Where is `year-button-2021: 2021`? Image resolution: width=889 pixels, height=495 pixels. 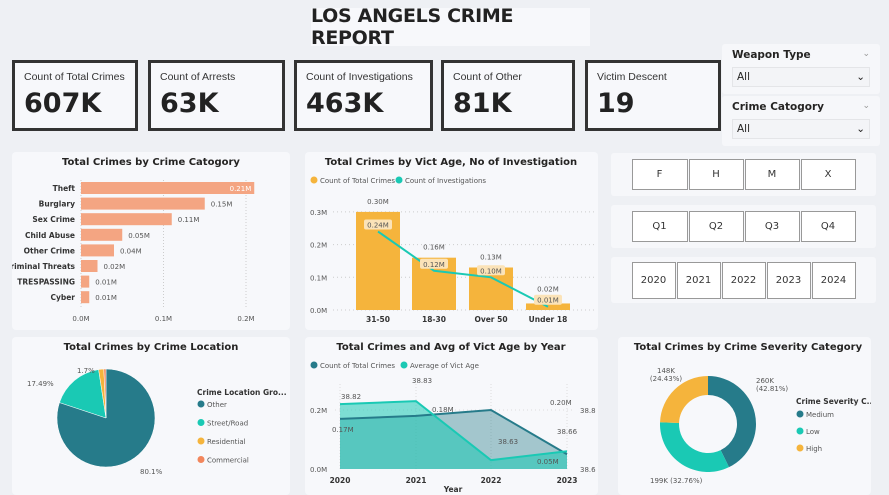
year-button-2021: 2021 is located at coordinates (698, 280).